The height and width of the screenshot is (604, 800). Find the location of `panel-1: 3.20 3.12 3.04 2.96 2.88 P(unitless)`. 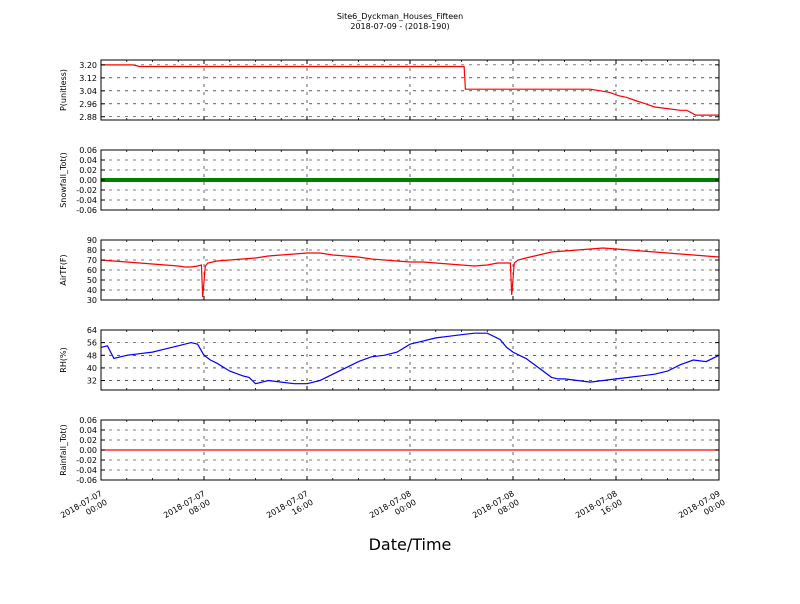

panel-1: 3.20 3.12 3.04 2.96 2.88 P(unitless) is located at coordinates (389, 90).